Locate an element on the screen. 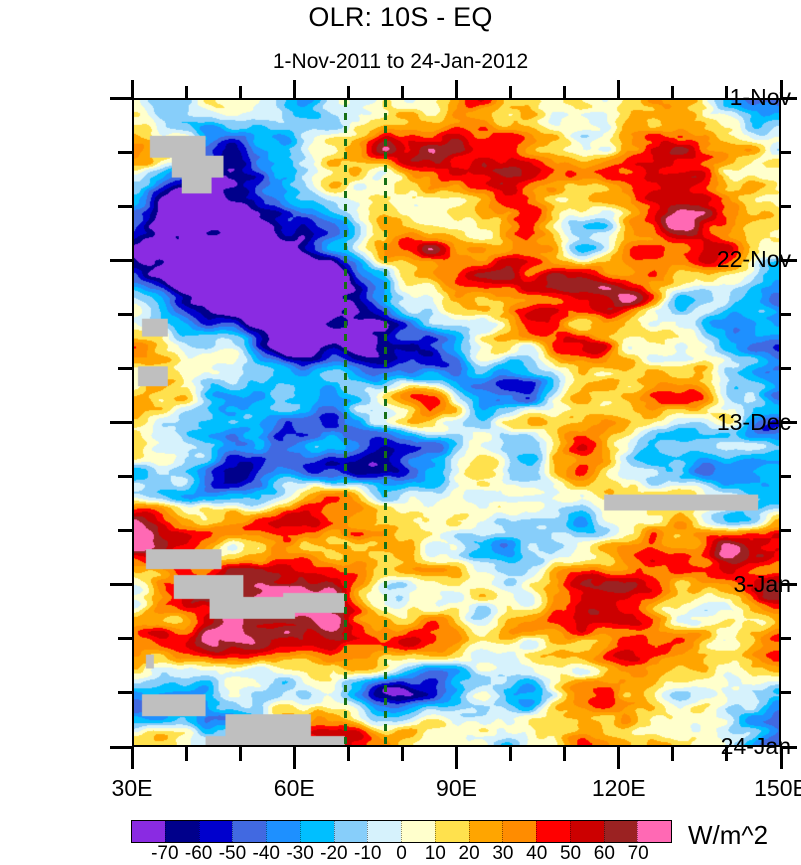 This screenshot has width=801, height=865. colorbar-tick--40: -40 is located at coordinates (266, 853).